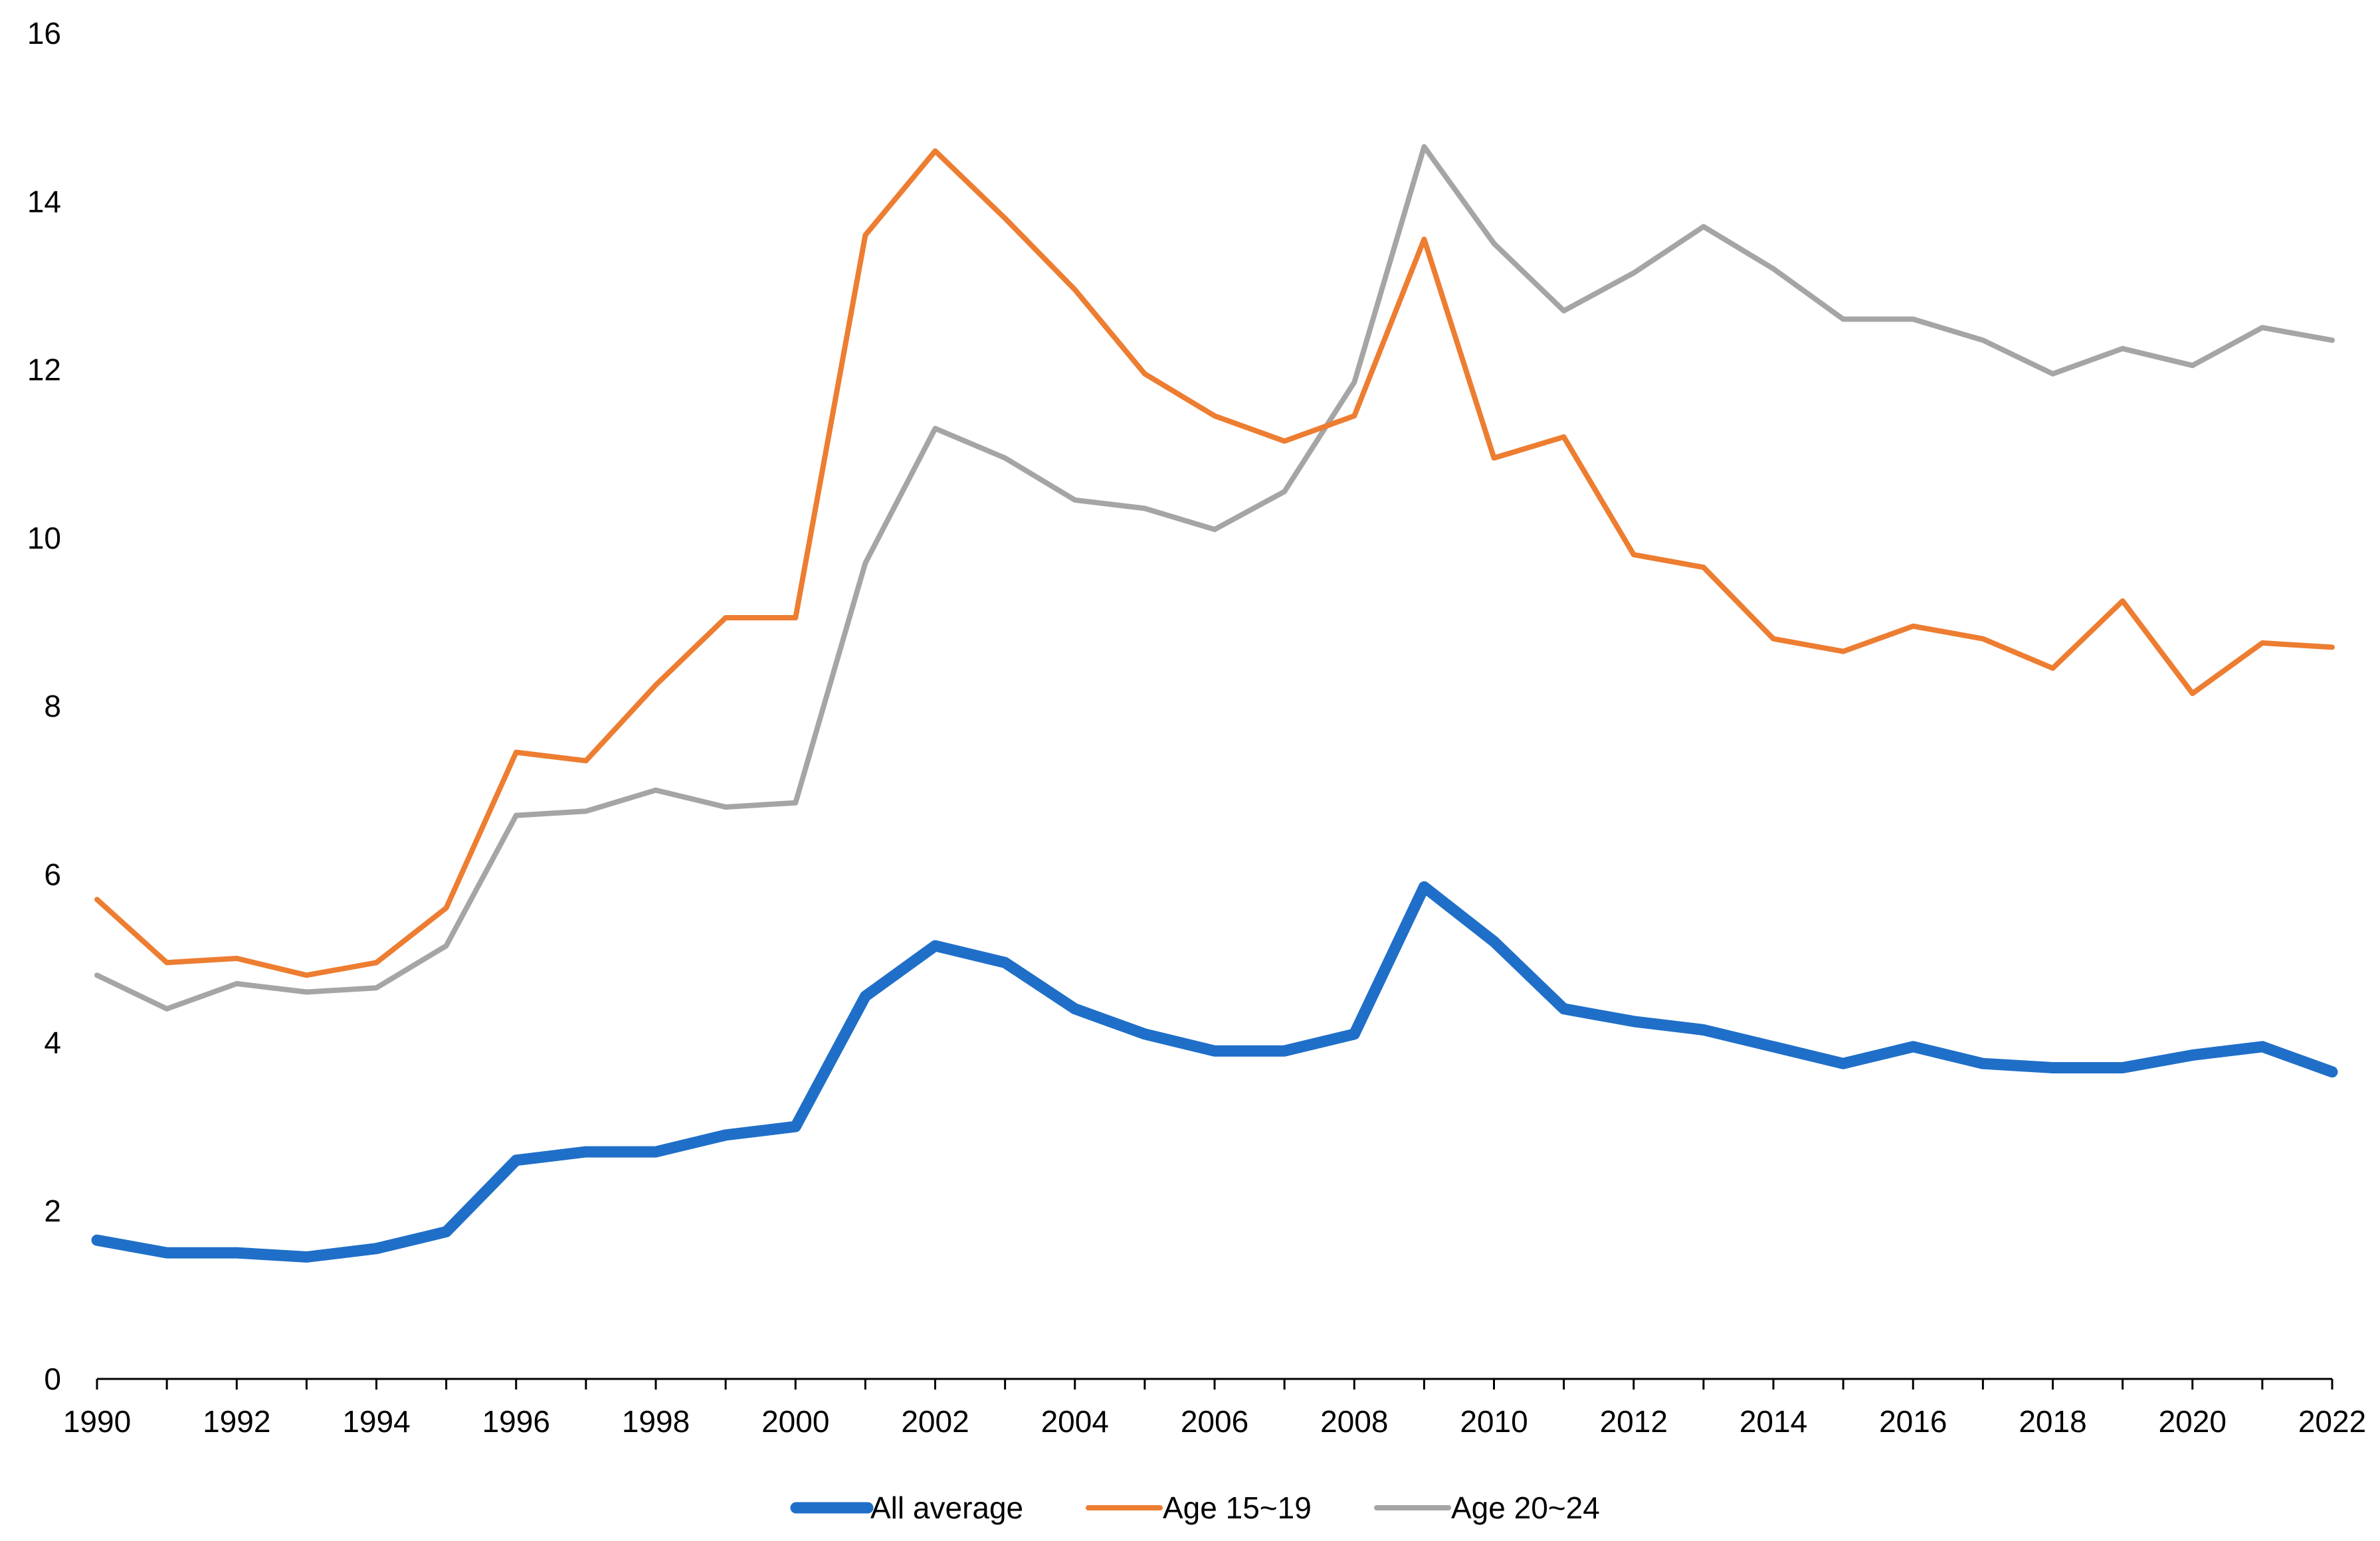 This screenshot has width=2380, height=1541. I want to click on legend-label-age-20-24: Age 20~24, so click(1525, 1508).